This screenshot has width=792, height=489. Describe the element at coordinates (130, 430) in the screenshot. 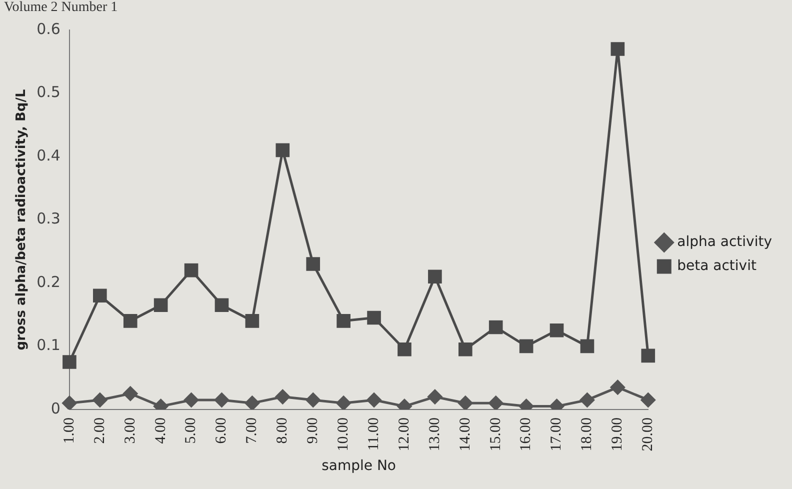

I see `x-tick-label: 3.00` at that location.